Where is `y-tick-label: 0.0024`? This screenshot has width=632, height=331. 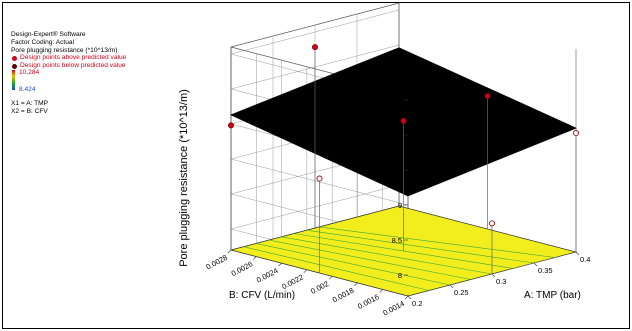
y-tick-label: 0.0024 is located at coordinates (267, 275).